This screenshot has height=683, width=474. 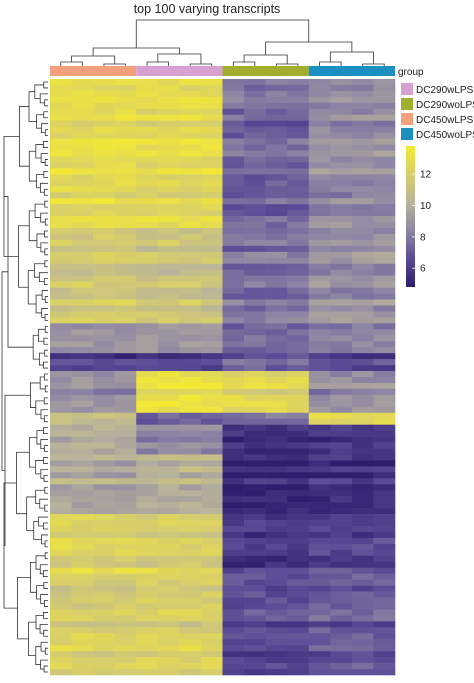 I want to click on annotation-segment, so click(x=93, y=71).